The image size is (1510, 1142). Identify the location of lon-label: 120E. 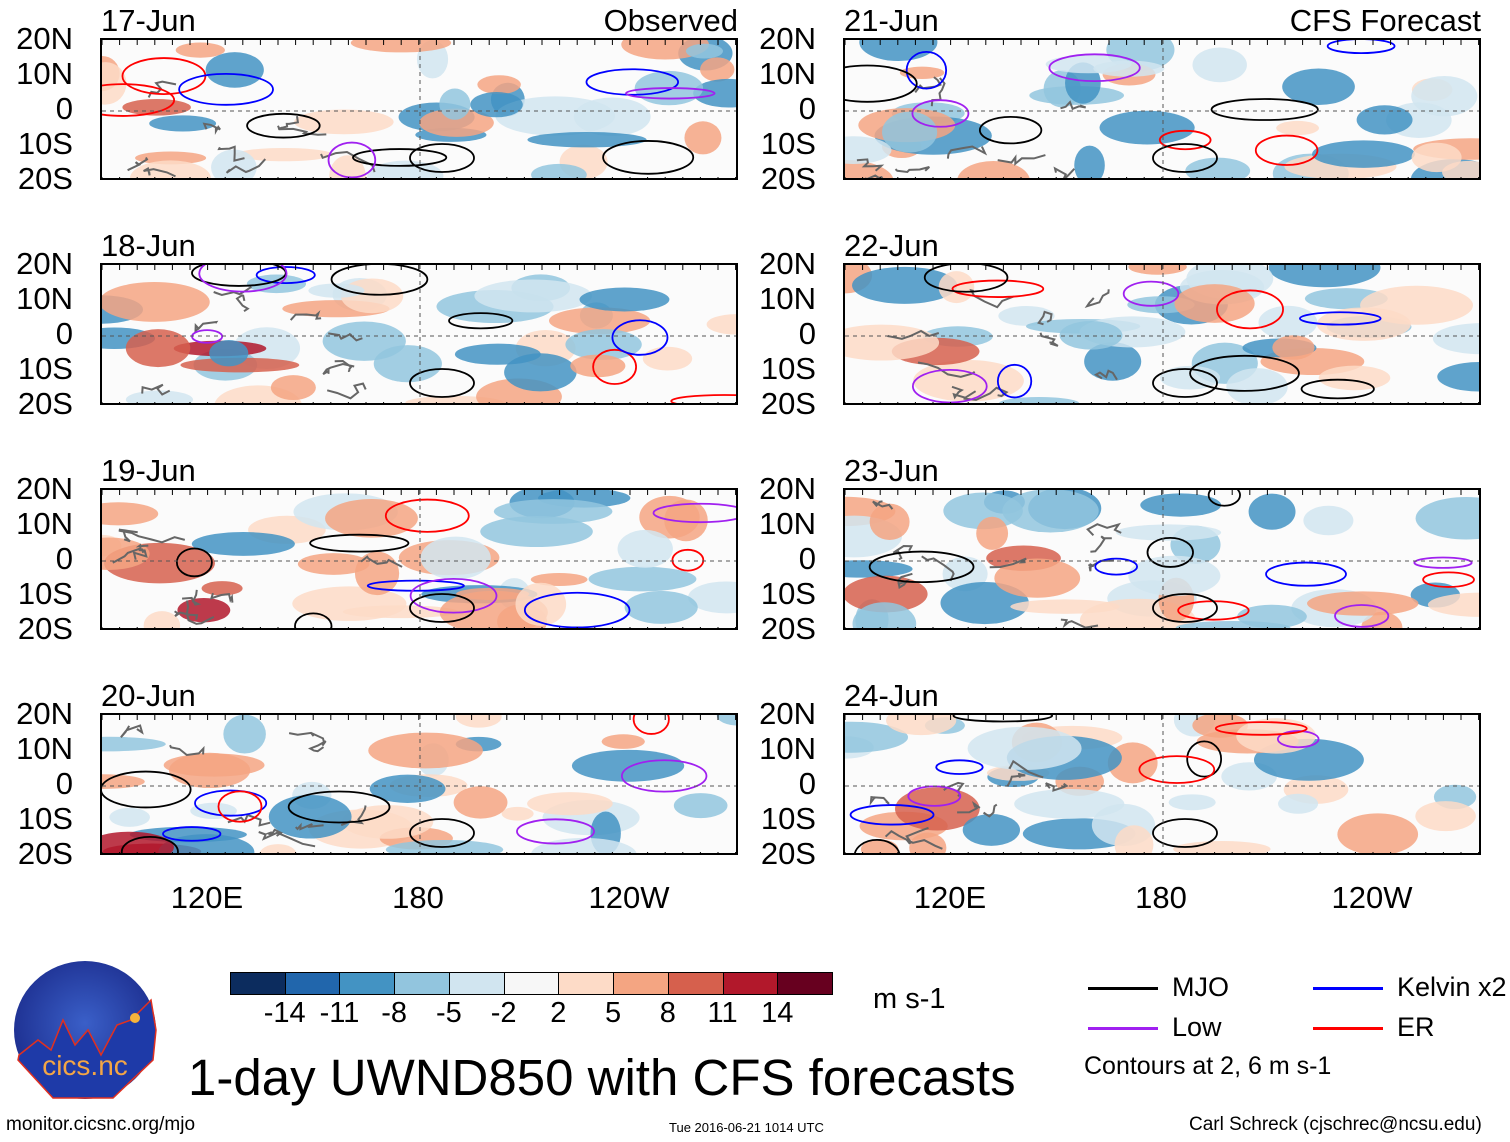
(207, 897).